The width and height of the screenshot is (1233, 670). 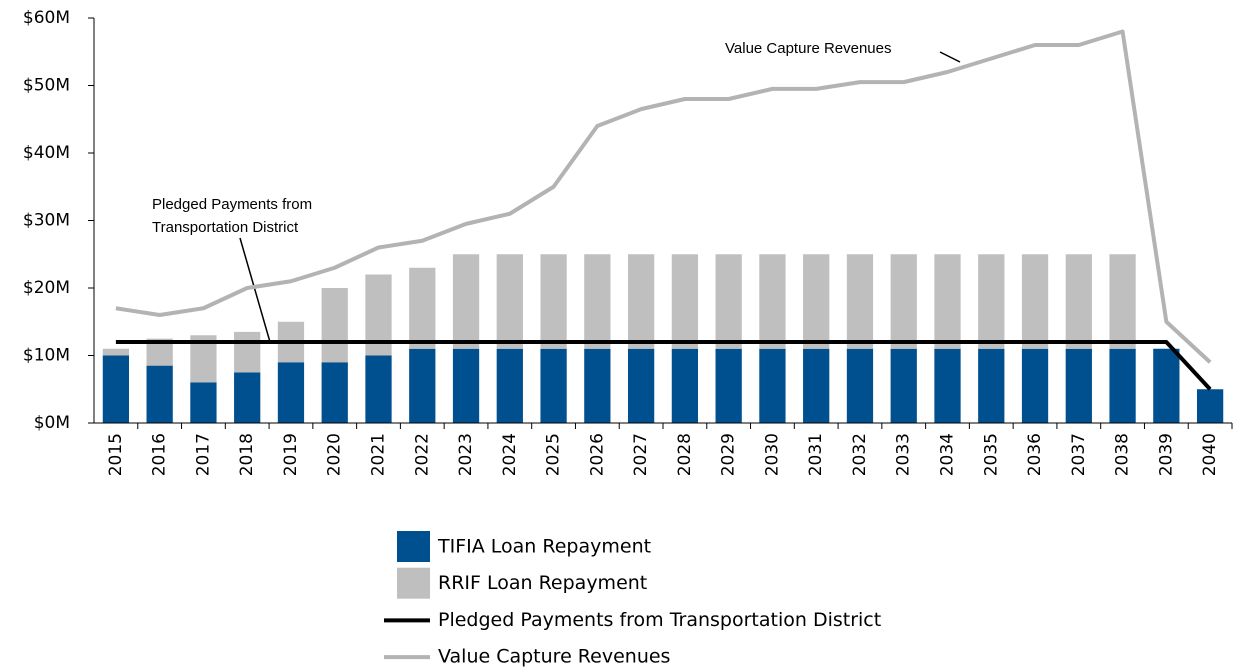 I want to click on x-tick-label: 2027, so click(x=641, y=454).